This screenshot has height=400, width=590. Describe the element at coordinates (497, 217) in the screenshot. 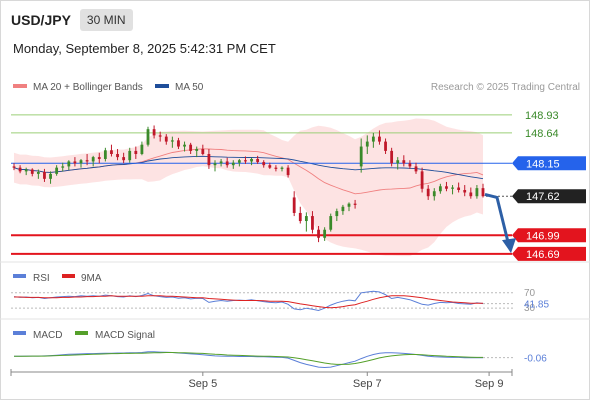

I see `forecast-arrow-line` at that location.